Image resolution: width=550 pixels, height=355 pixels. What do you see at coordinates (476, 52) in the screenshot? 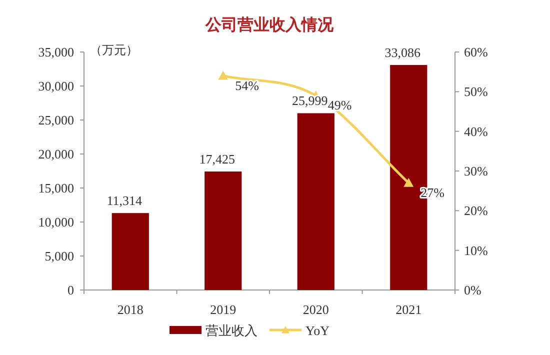
I see `y2-tick-label: 60%` at bounding box center [476, 52].